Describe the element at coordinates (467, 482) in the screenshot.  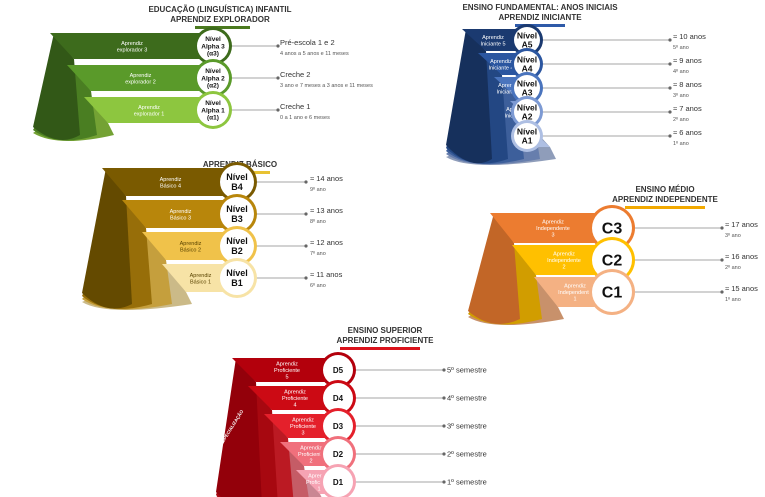
I see `level-main-text: 1º semestre` at that location.